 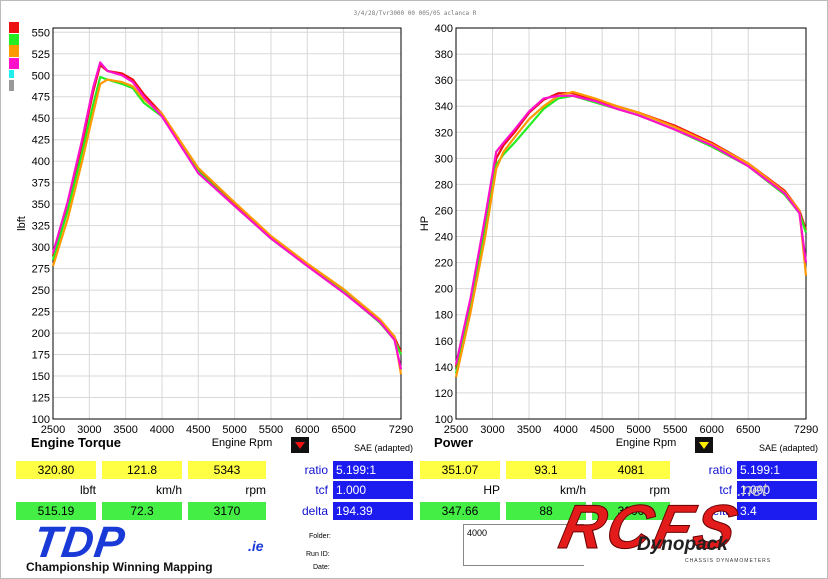 I want to click on ratio-value: 5.199:1, so click(x=373, y=470).